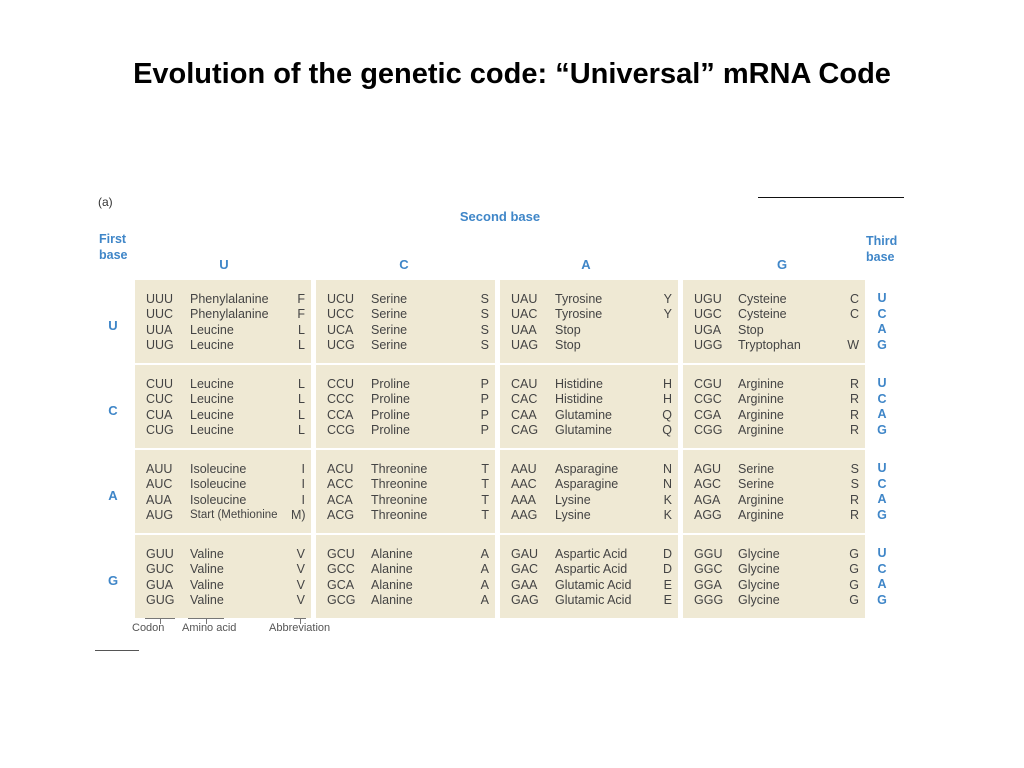  I want to click on codon: CGC, so click(708, 399).